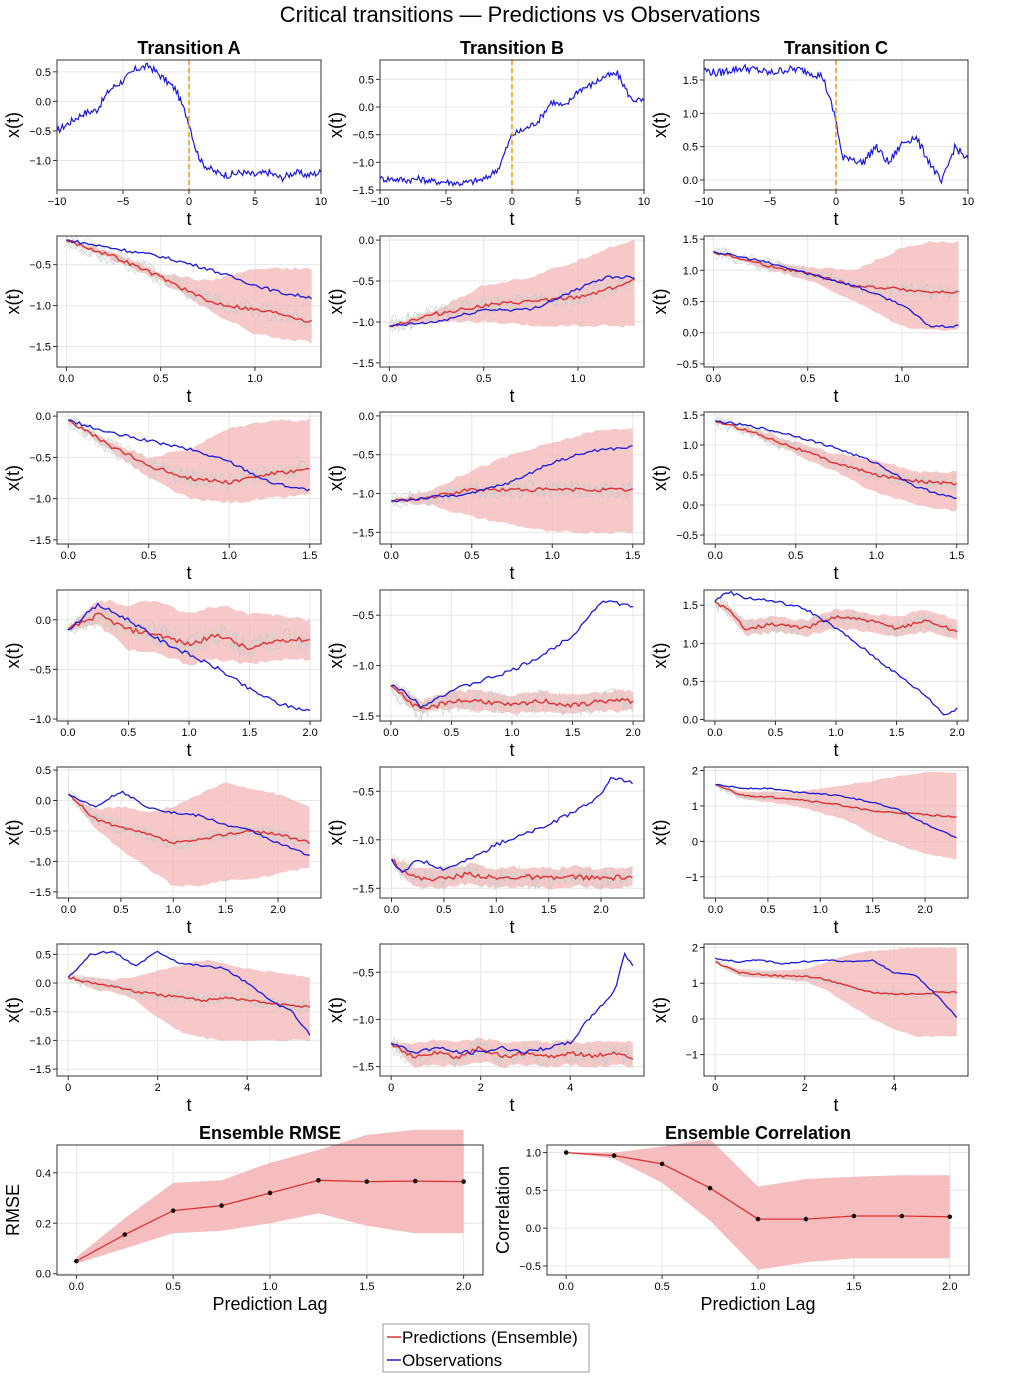 Image resolution: width=1014 pixels, height=1378 pixels. I want to click on pred-panel-5-2-xtick-label: 4, so click(894, 1088).